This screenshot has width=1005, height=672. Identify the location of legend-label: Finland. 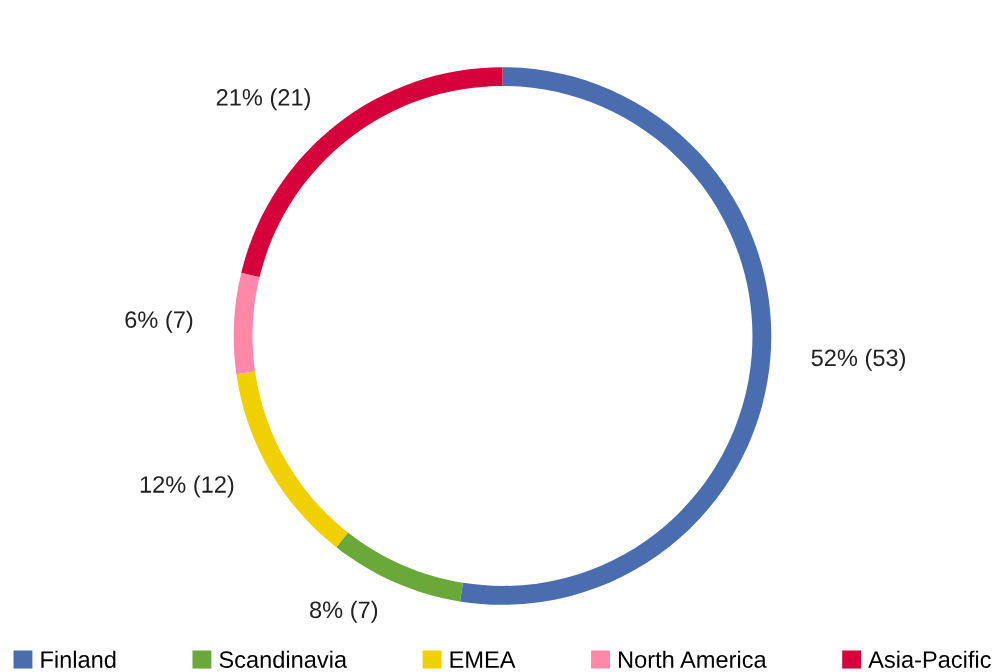
(78, 659).